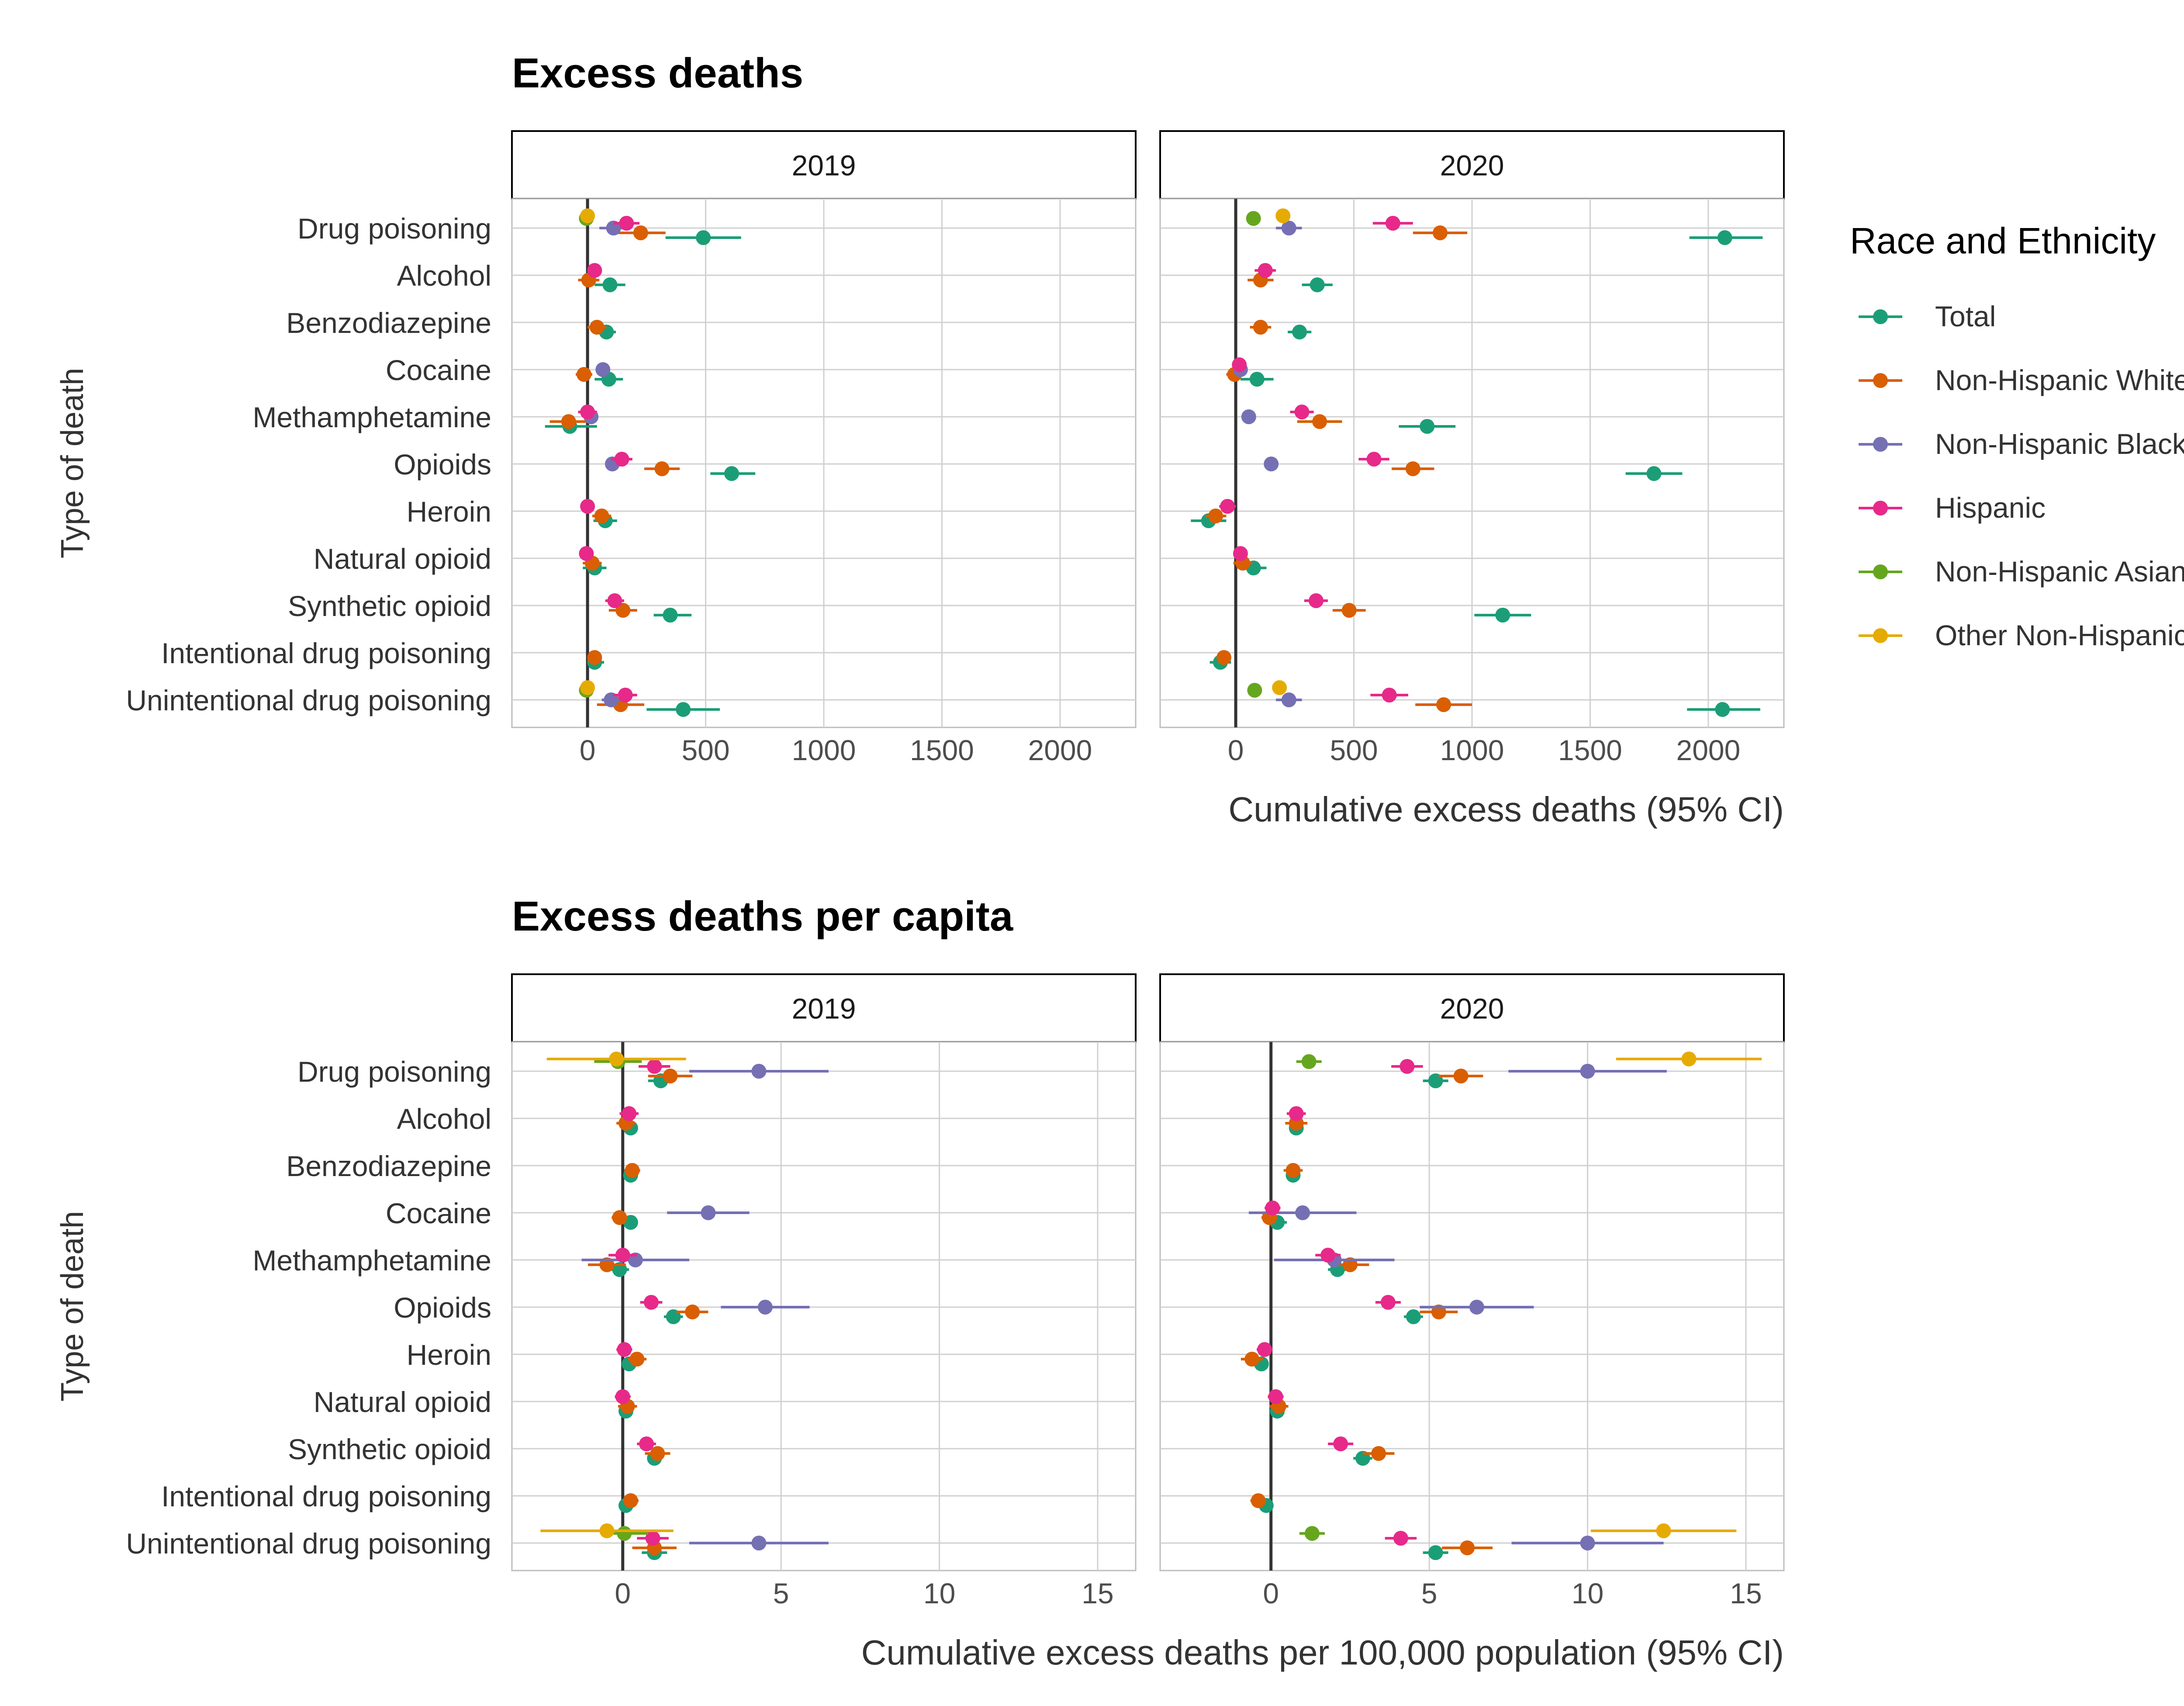 The image size is (2184, 1706). I want to click on legend-item-label: Other Non-Hispanic, so click(2059, 635).